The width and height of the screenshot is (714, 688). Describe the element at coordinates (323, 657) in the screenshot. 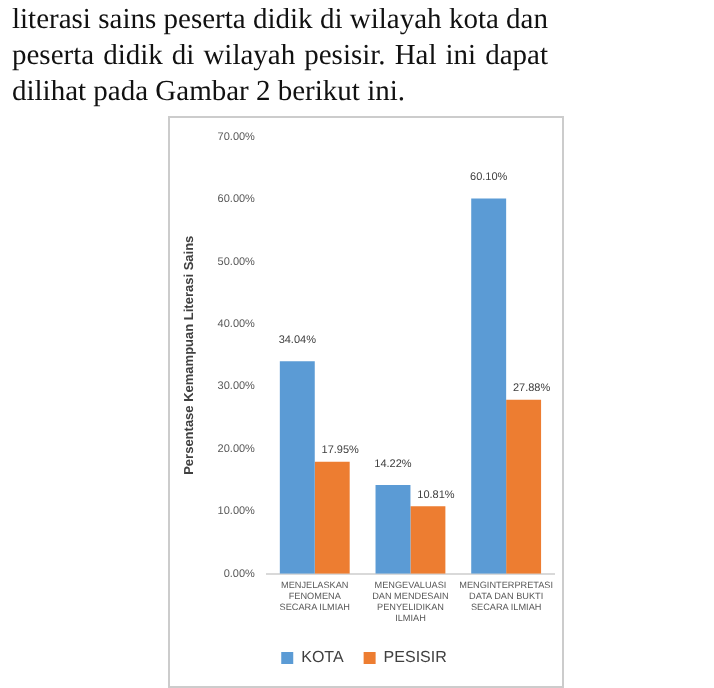

I see `legend-label: KOTA` at that location.